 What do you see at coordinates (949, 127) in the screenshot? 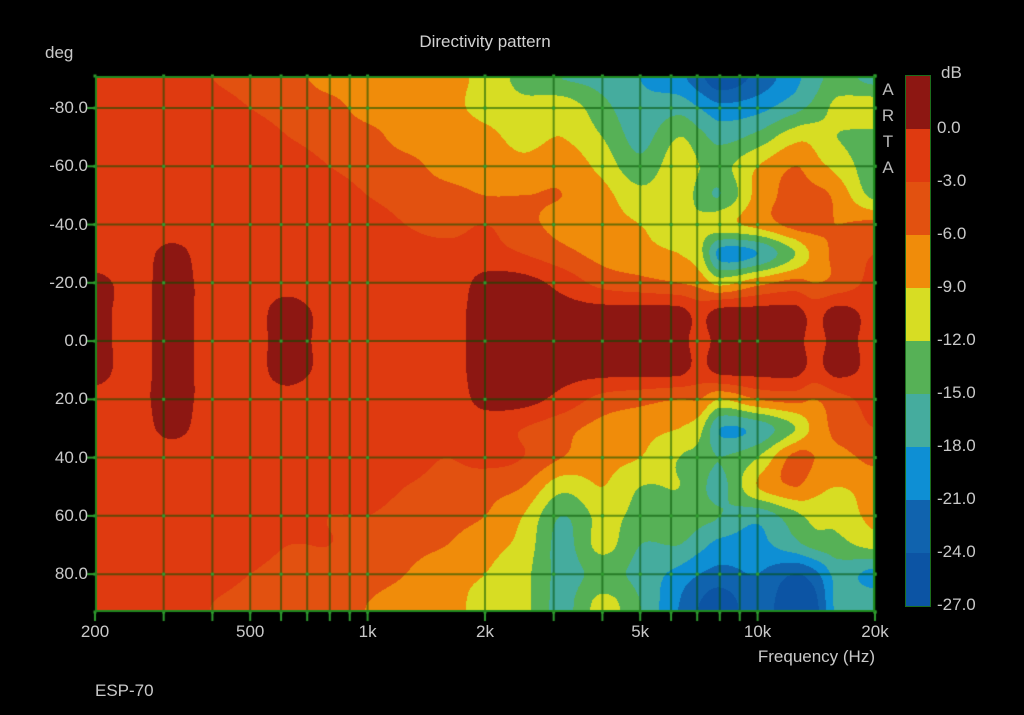
I see `colorbar-tick-label: 0.0` at bounding box center [949, 127].